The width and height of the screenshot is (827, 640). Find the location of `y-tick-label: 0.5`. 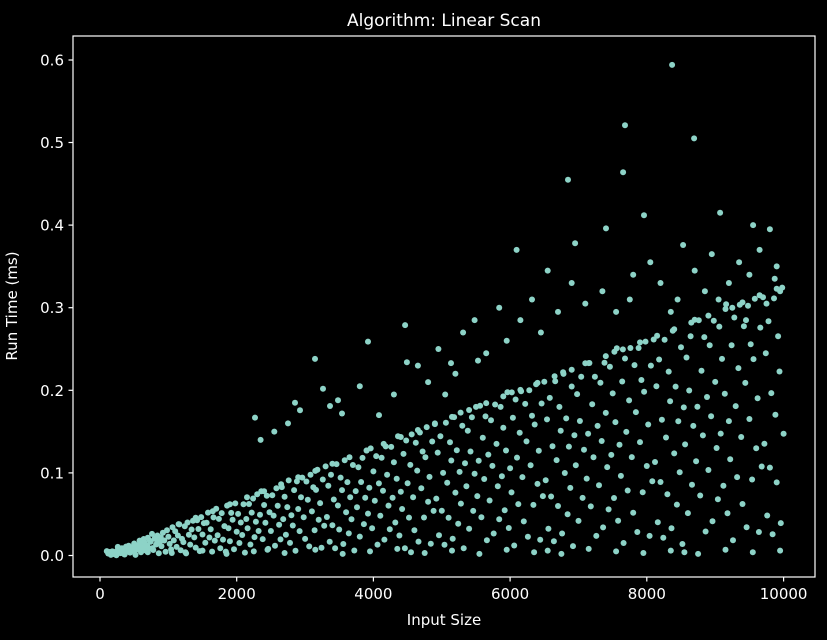

y-tick-label: 0.5 is located at coordinates (52, 143).